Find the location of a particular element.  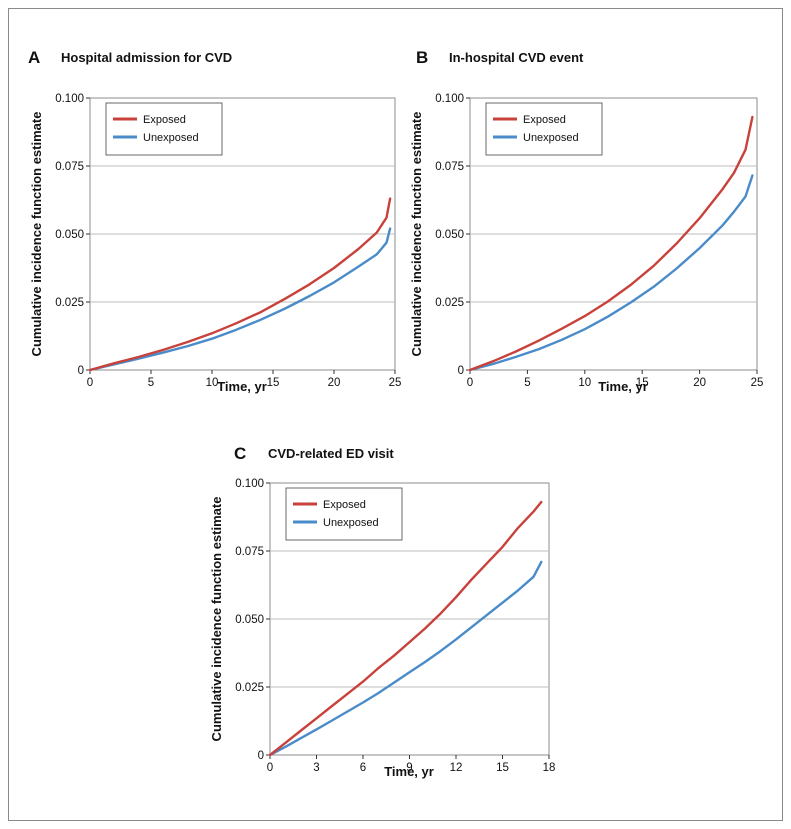

panel-title: In-hospital CVD event is located at coordinates (516, 57).